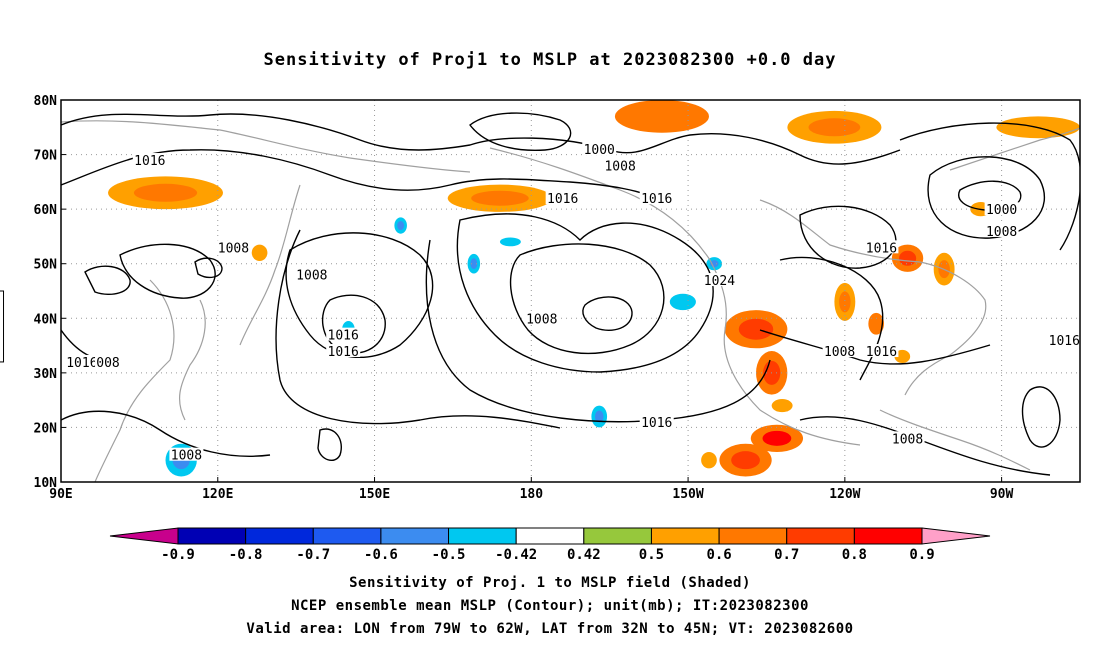 The image size is (1100, 650). I want to click on contour-label: 1024, so click(719, 281).